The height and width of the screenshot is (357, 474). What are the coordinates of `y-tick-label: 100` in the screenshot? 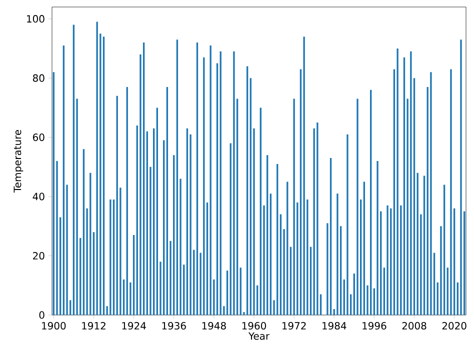 It's located at (35, 19).